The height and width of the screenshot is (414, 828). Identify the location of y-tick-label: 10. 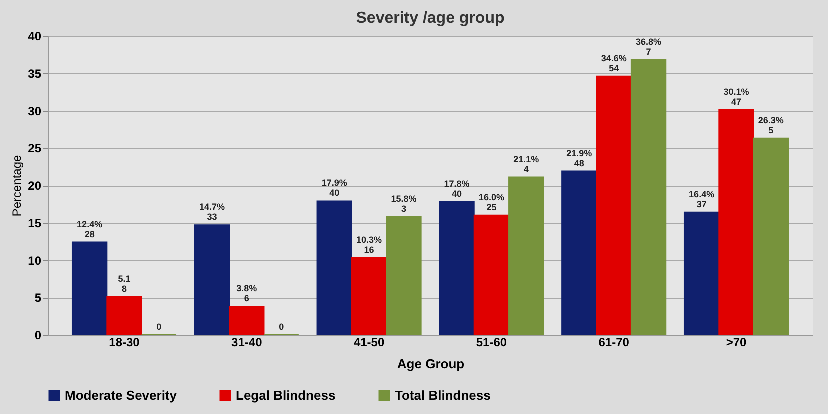
(35, 261).